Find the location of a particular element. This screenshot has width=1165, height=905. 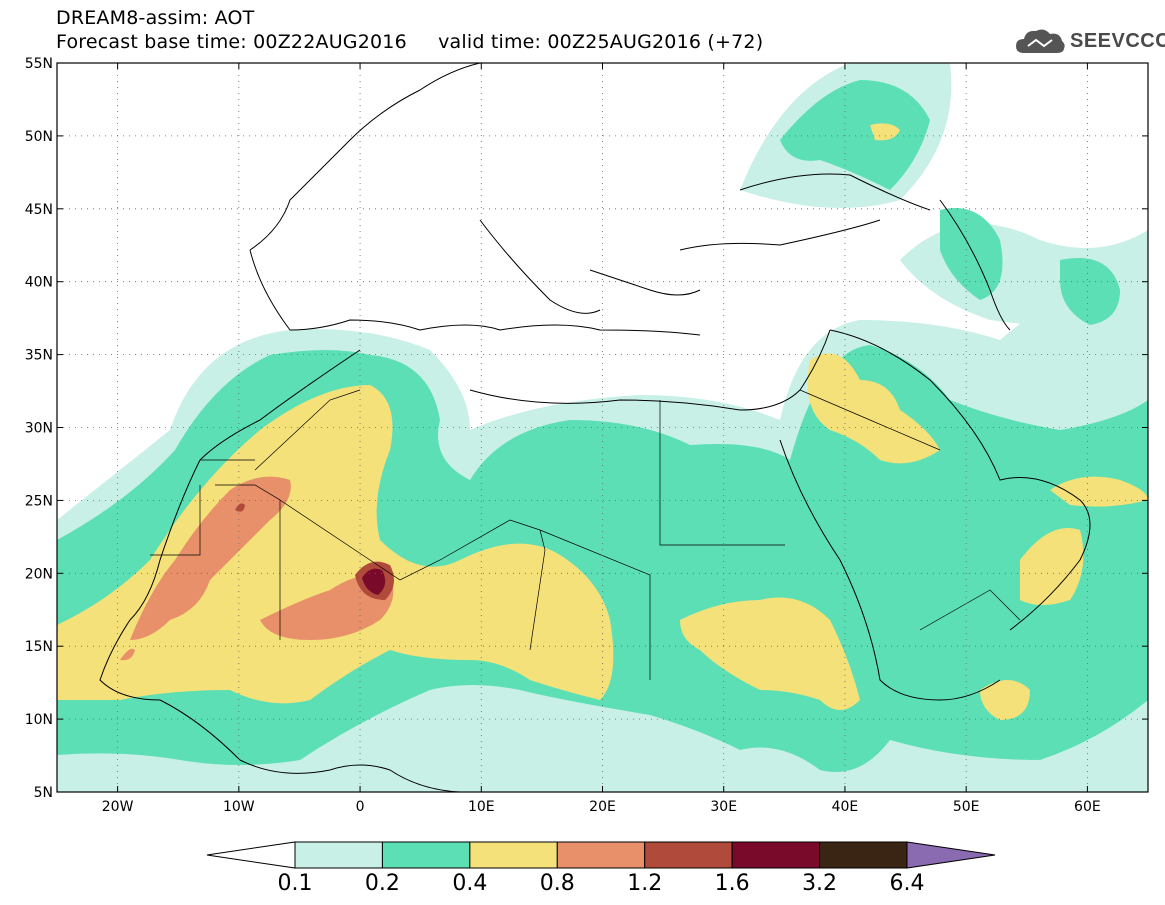

lon-tick-label: 0 is located at coordinates (360, 807).